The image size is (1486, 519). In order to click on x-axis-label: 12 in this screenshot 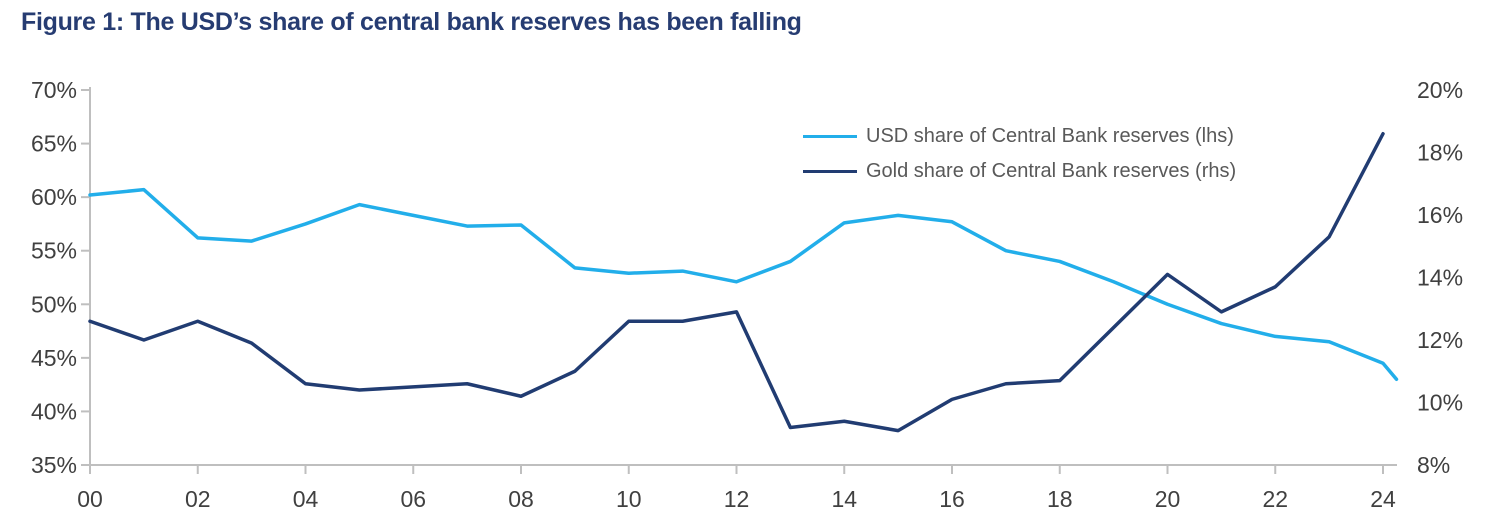, I will do `click(737, 499)`.